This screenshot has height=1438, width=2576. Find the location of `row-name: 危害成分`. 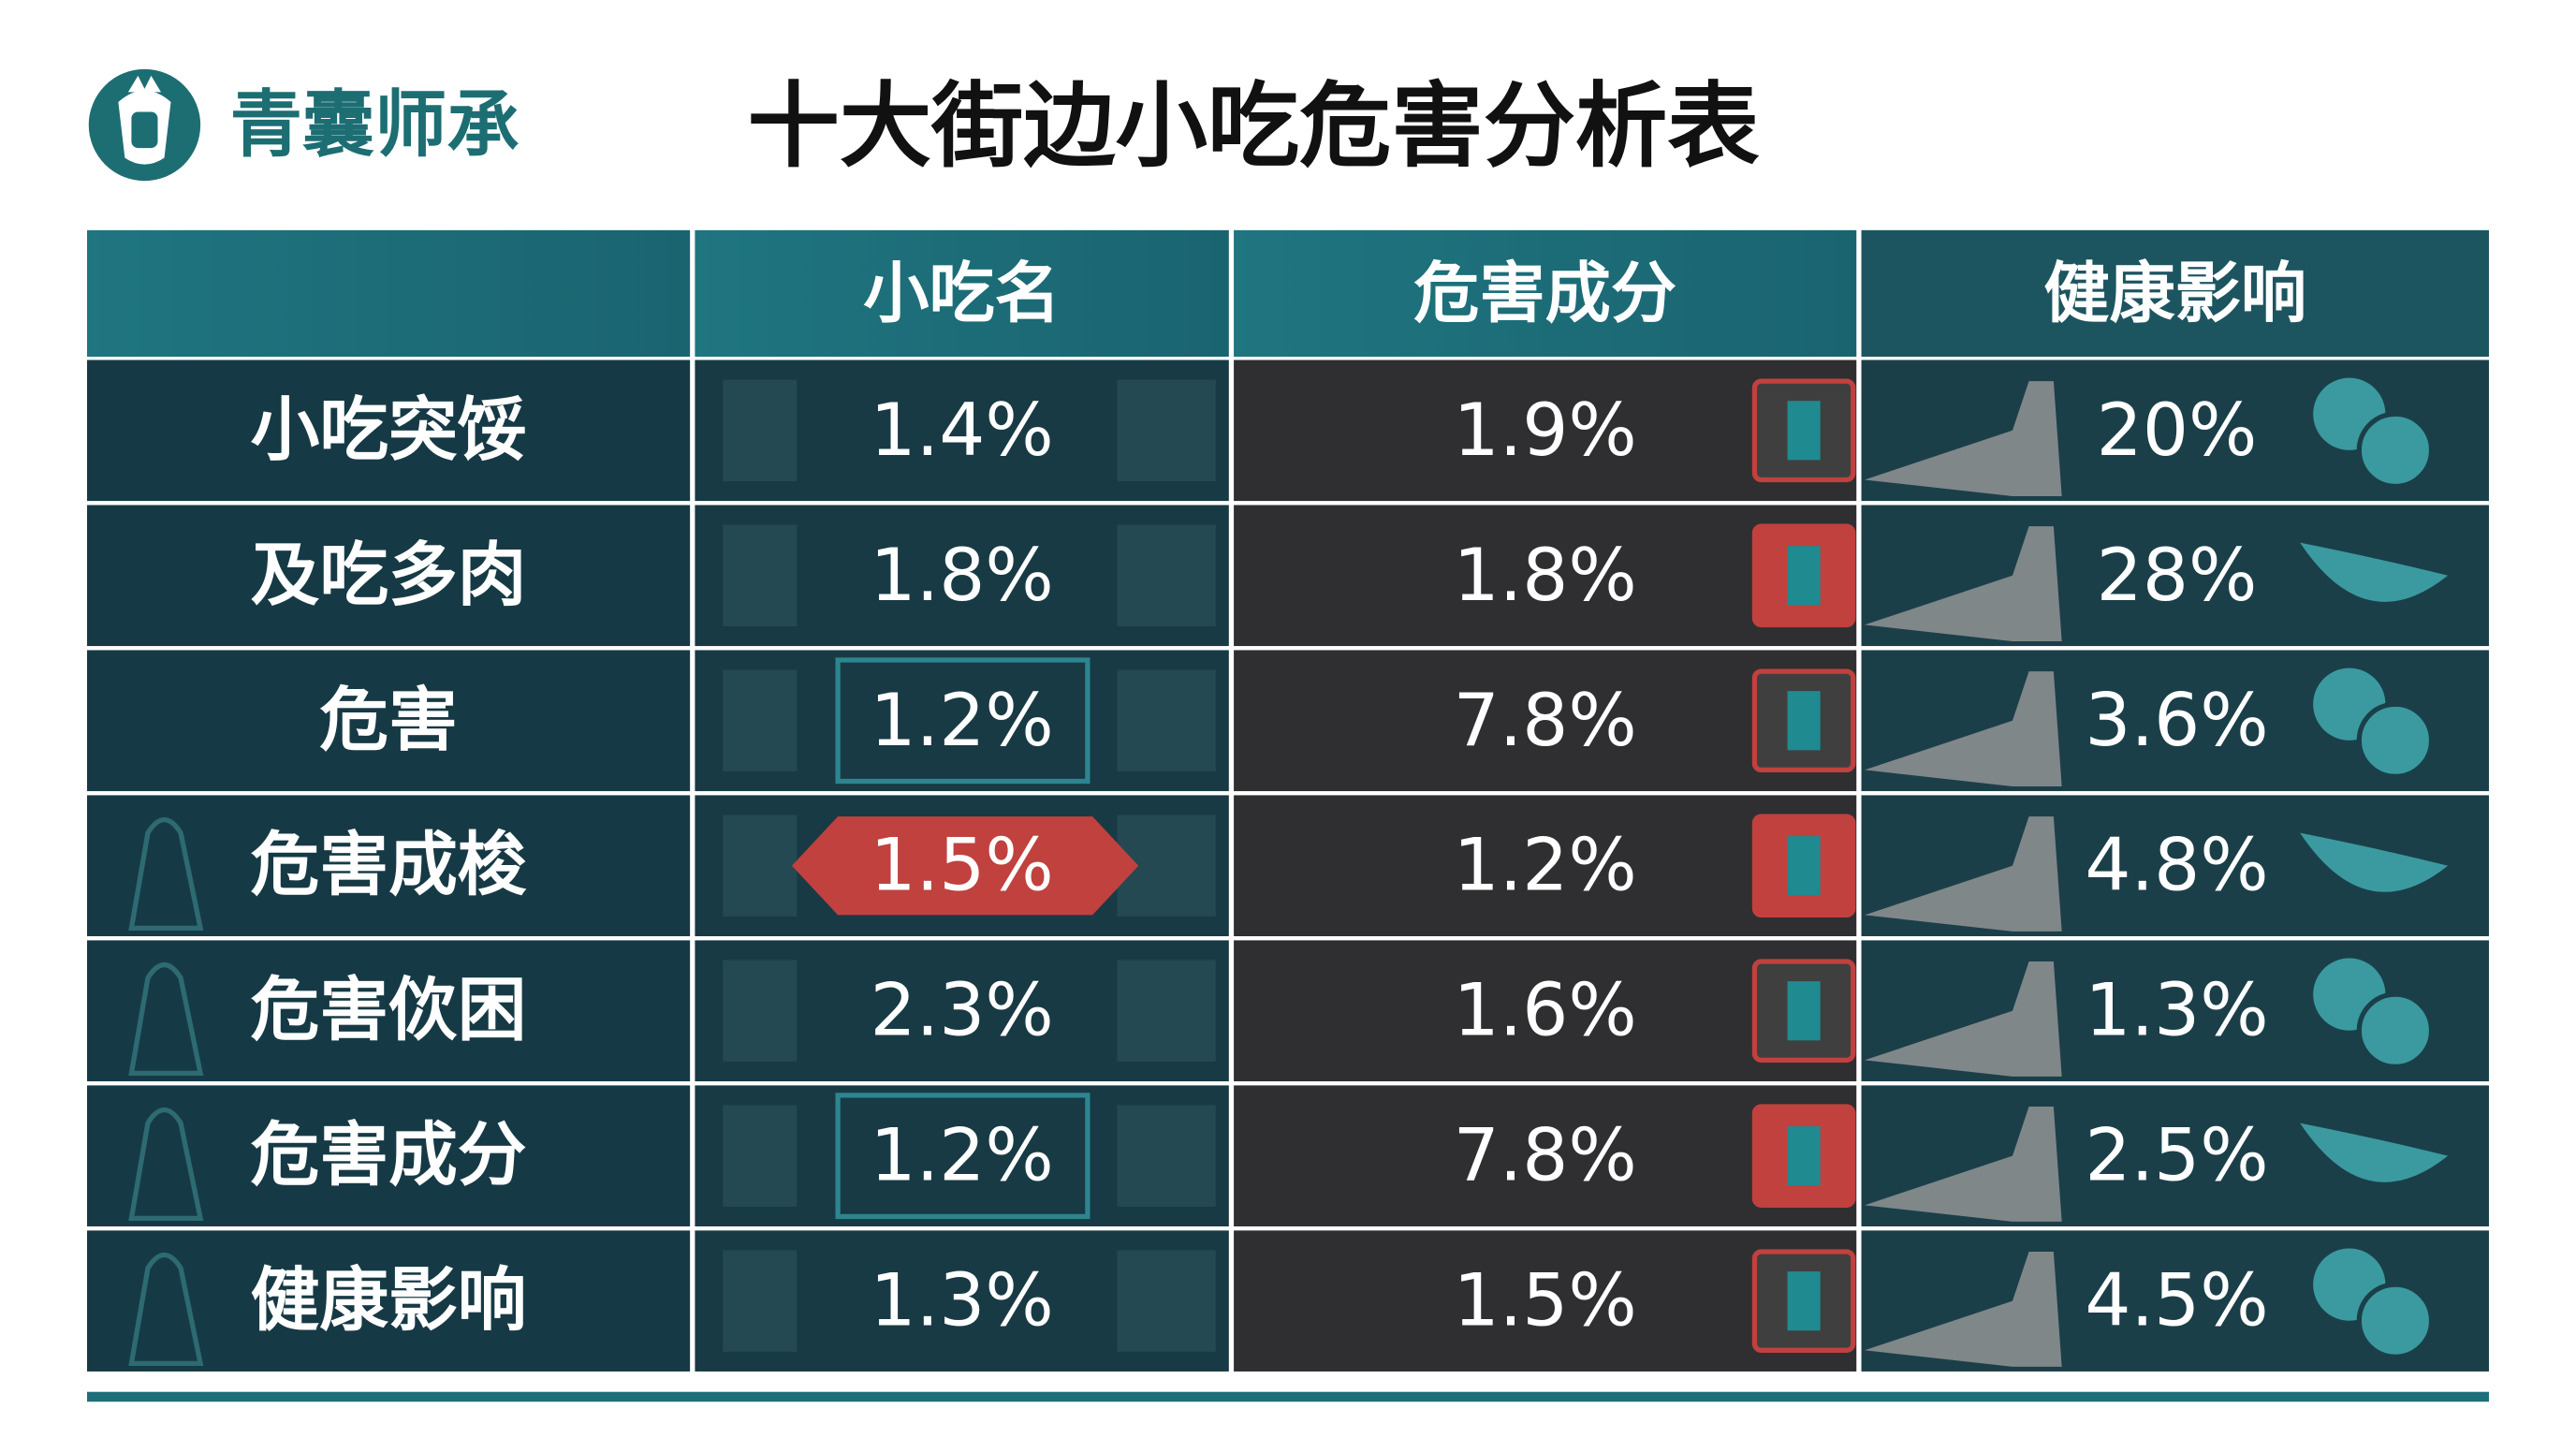

row-name: 危害成分 is located at coordinates (389, 1156).